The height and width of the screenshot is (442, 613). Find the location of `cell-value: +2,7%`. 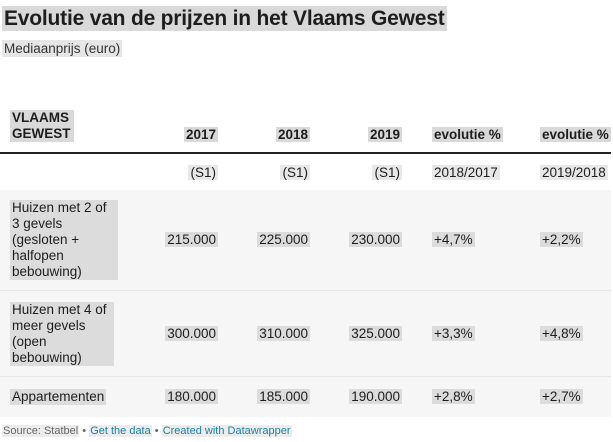

cell-value: +2,7% is located at coordinates (573, 396).